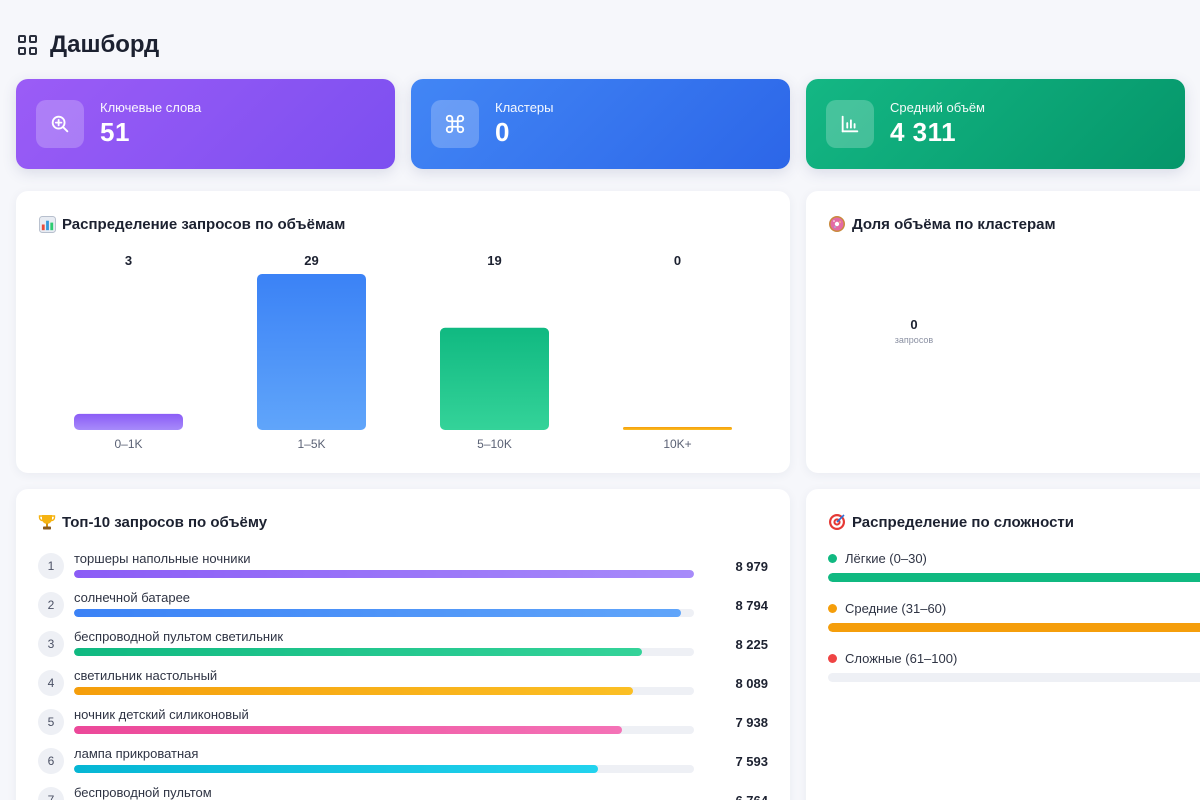 Image resolution: width=1200 pixels, height=800 pixels. Describe the element at coordinates (751, 722) in the screenshot. I see `volume-value: 7 938` at that location.